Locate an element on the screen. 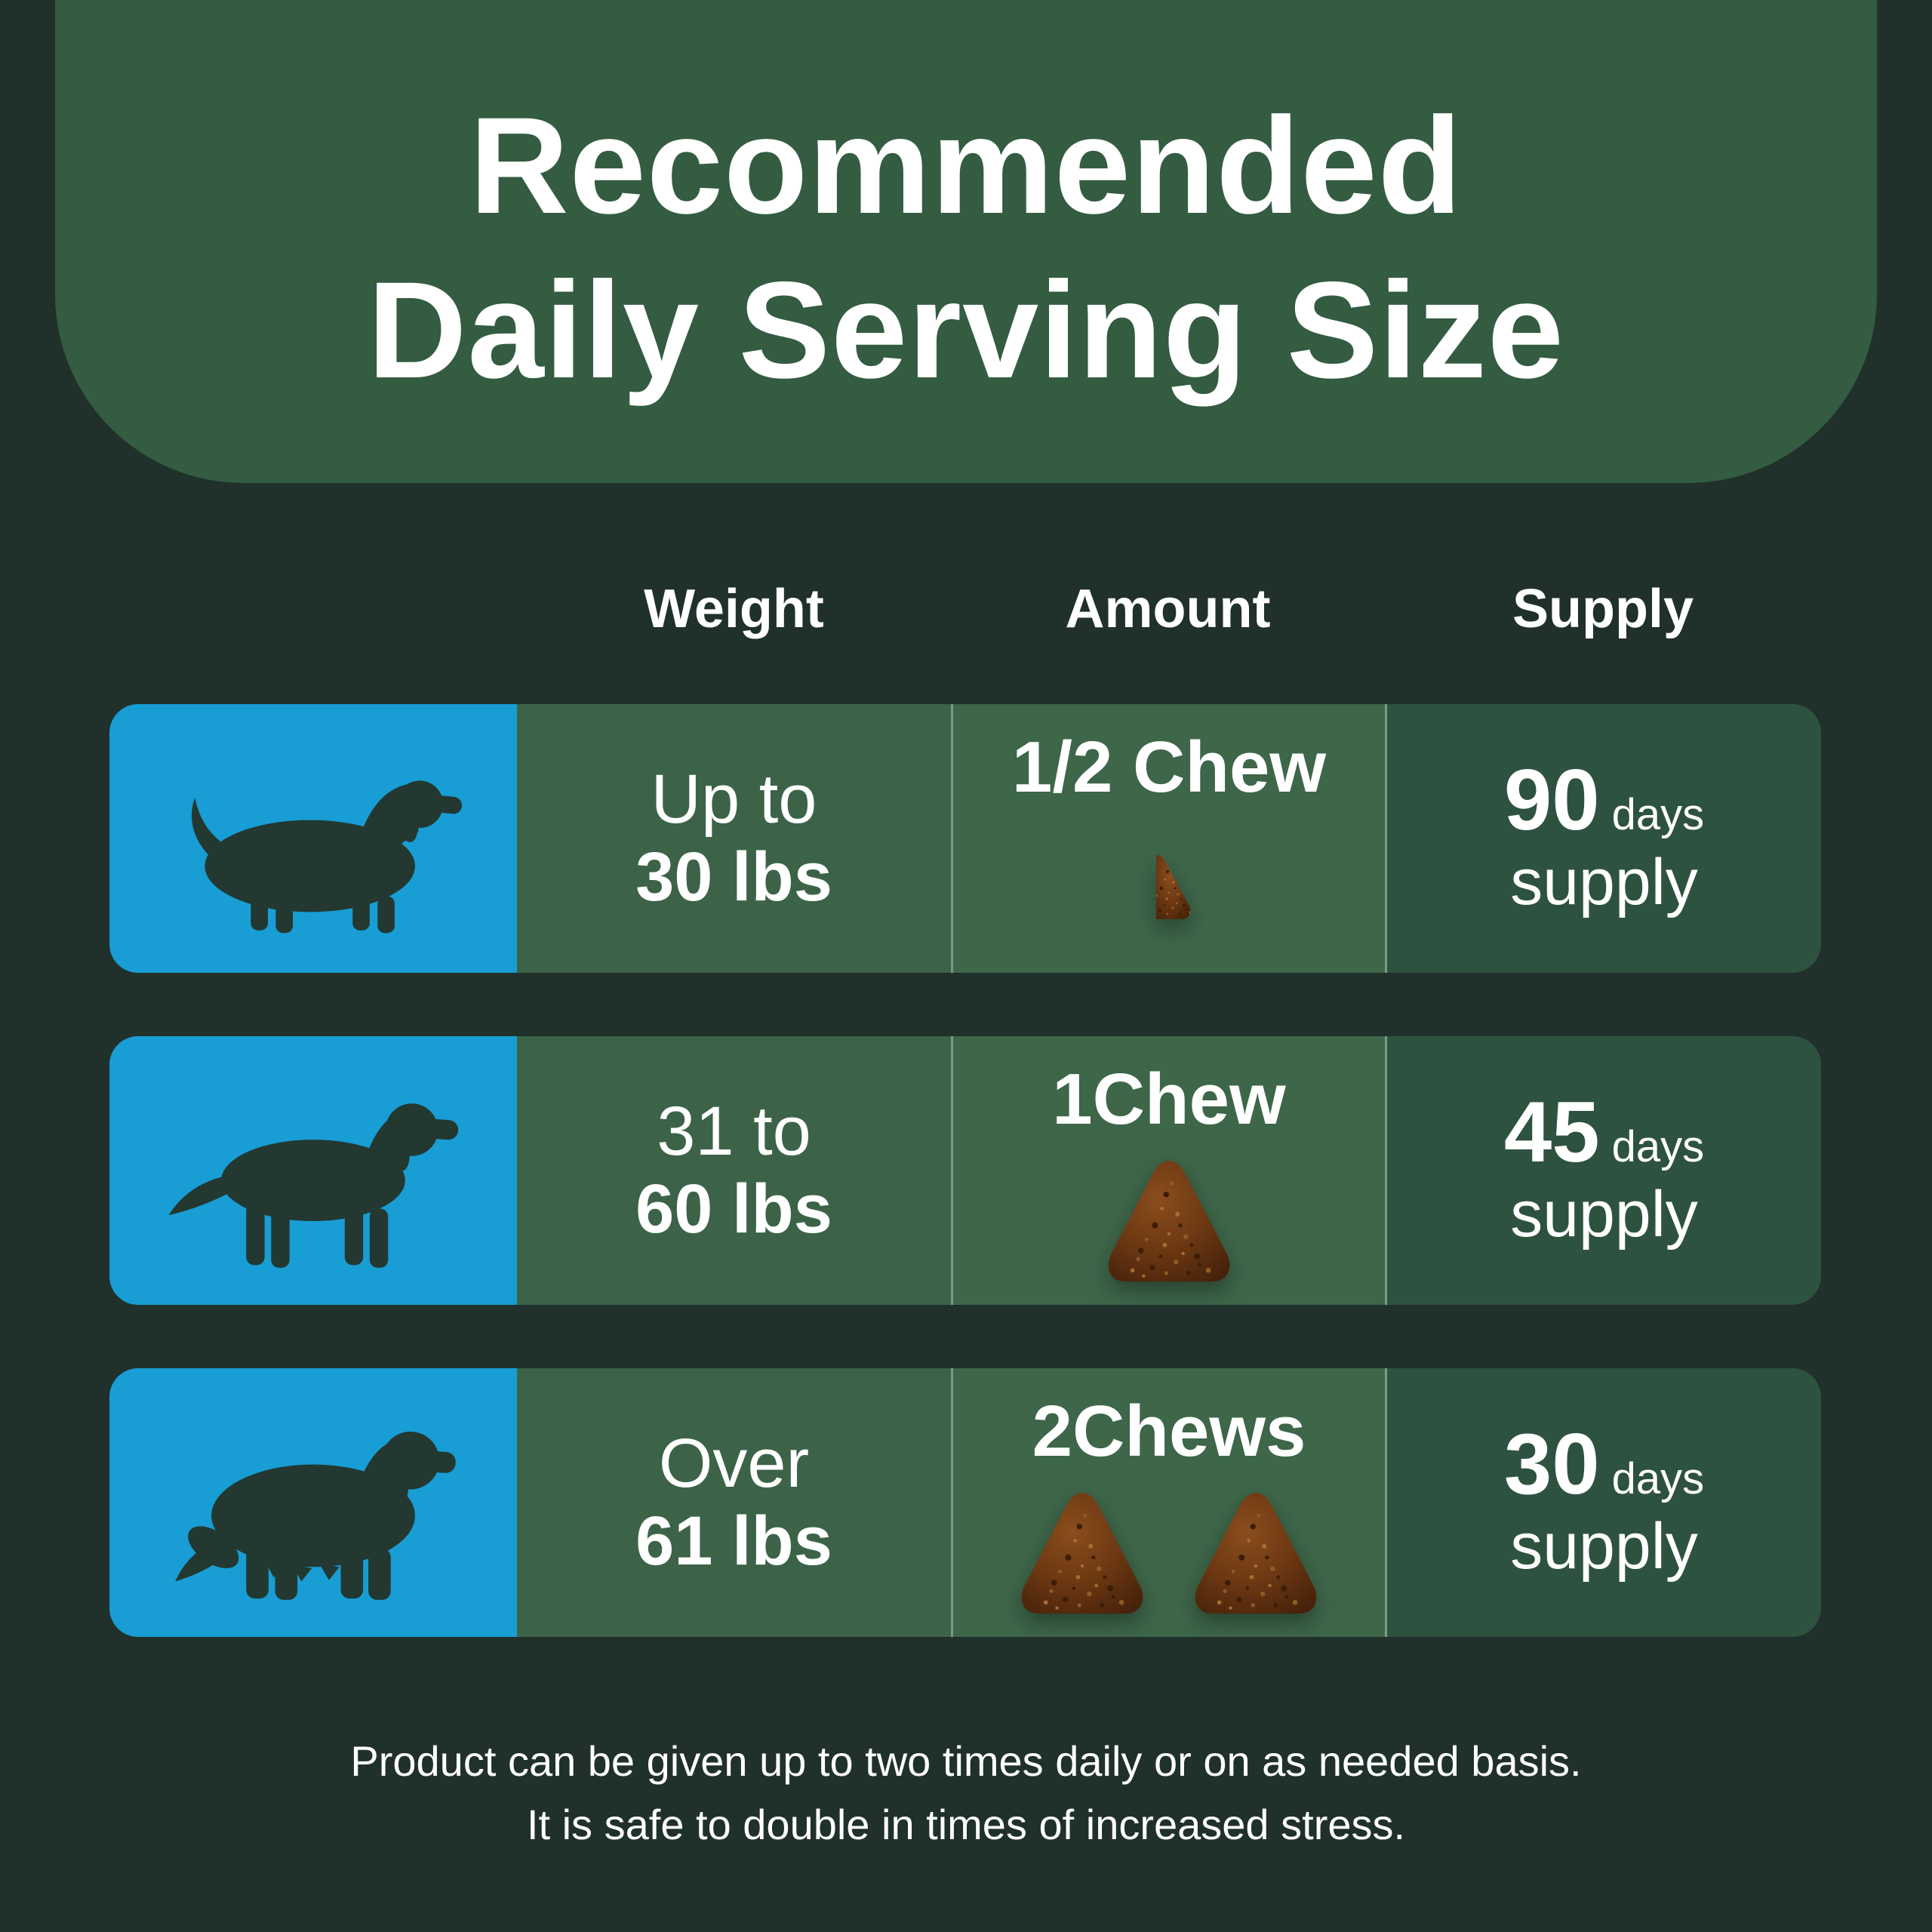  weight-prefix: Up to is located at coordinates (734, 799).